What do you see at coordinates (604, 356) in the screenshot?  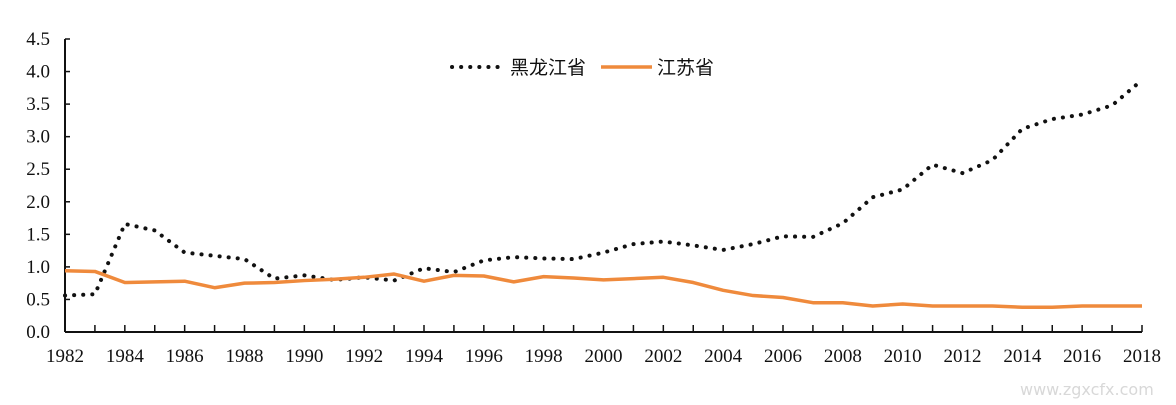 I see `x-tick-label: 2000` at bounding box center [604, 356].